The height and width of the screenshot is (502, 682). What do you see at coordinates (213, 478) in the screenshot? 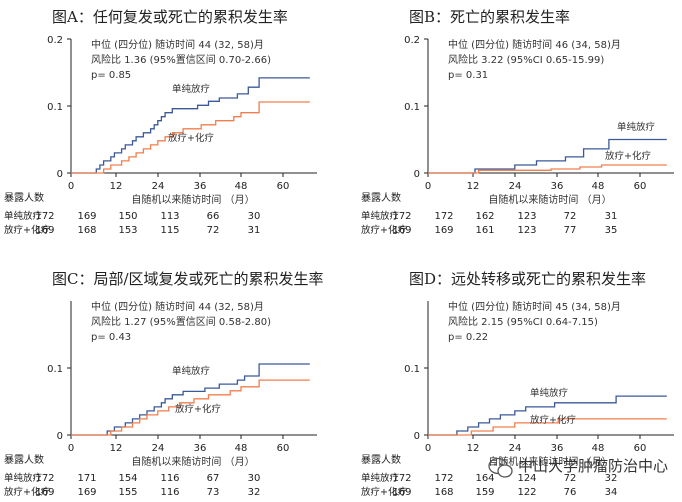
I see `at-risk-value: 67` at bounding box center [213, 478].